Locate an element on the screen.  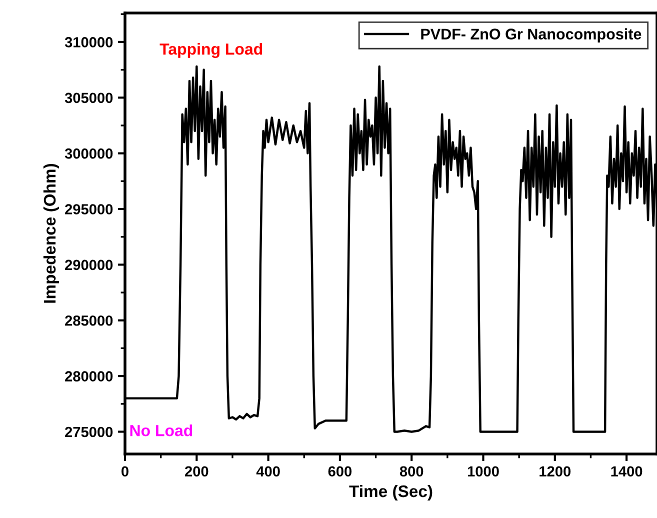
y-tick-label: 310000 is located at coordinates (88, 42).